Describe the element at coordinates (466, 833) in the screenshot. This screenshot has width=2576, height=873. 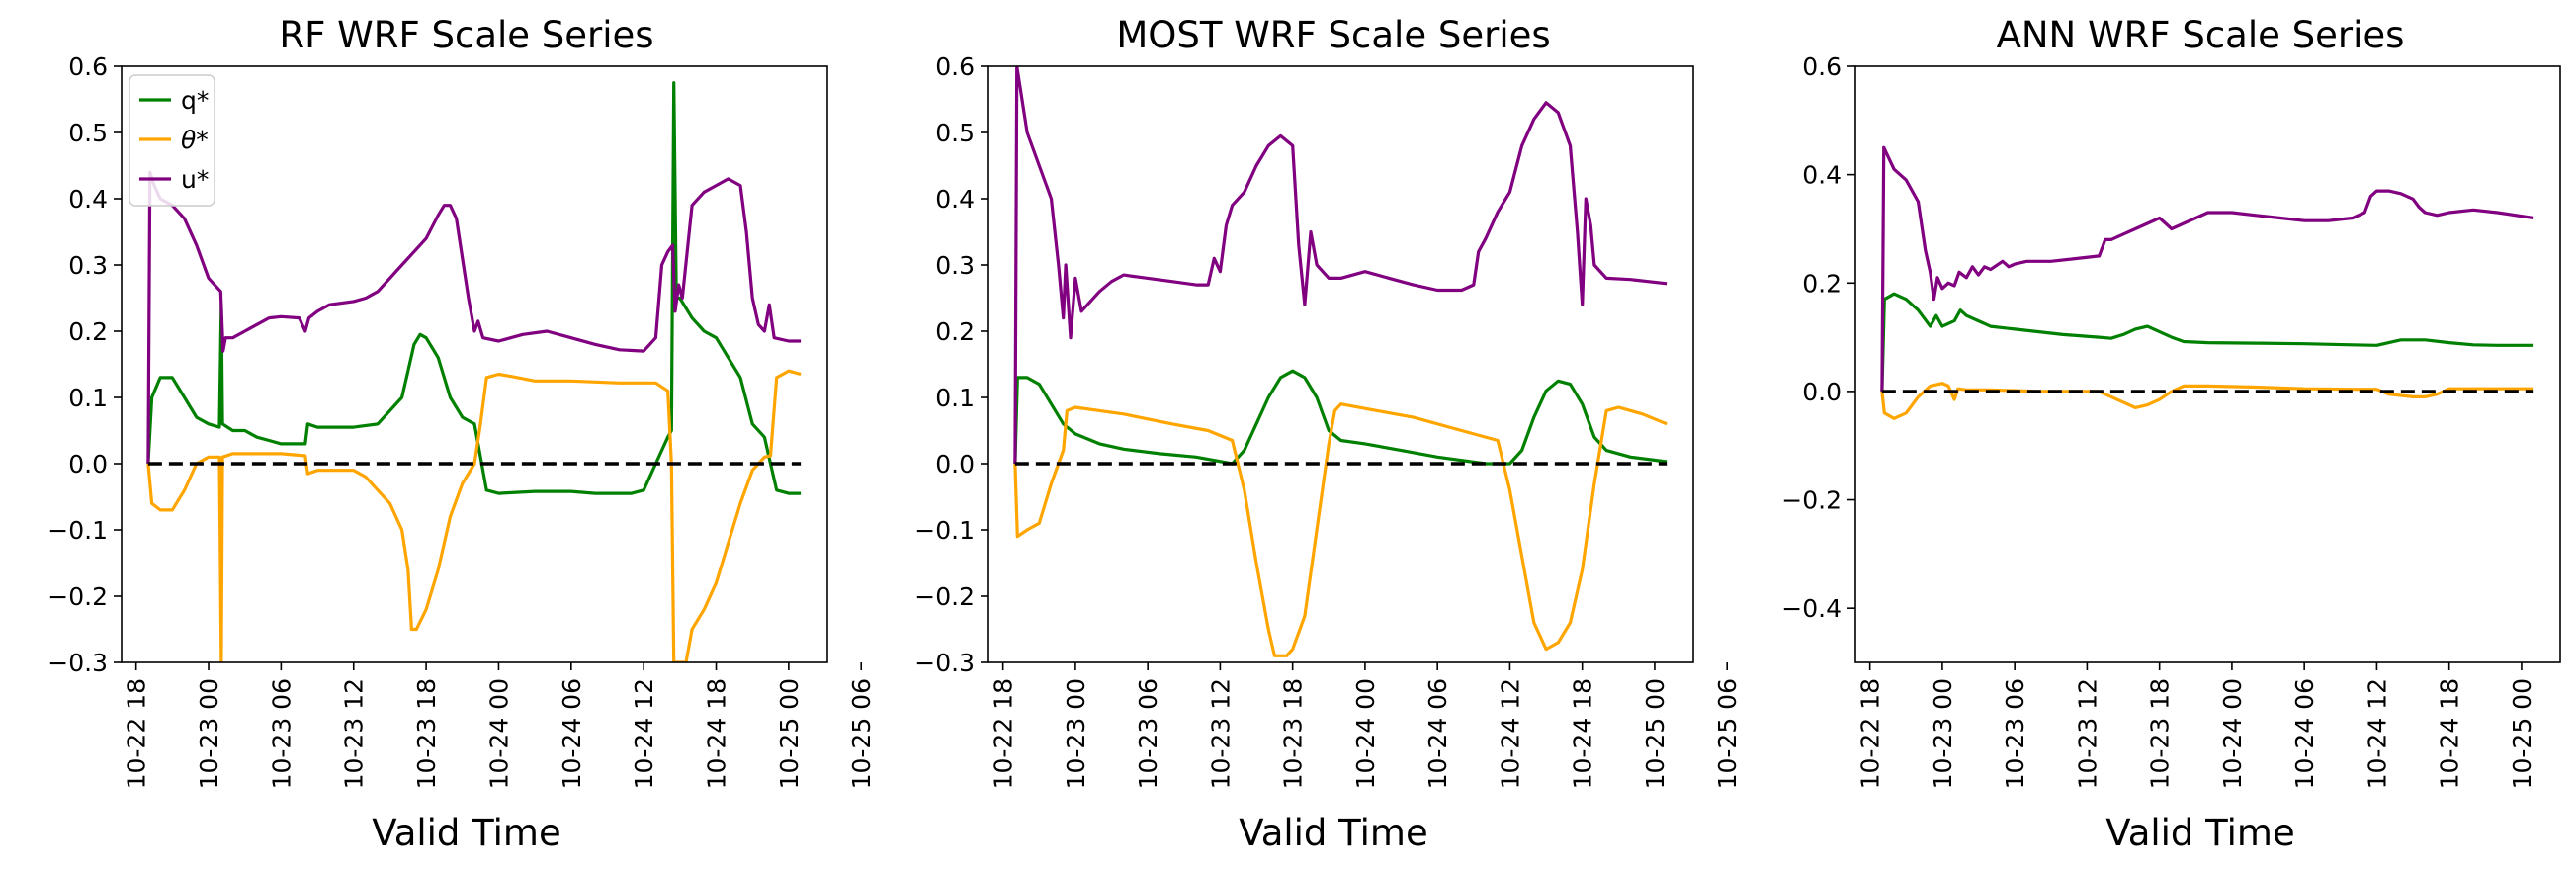
I see `x-axis-label-rf: Valid Time` at that location.